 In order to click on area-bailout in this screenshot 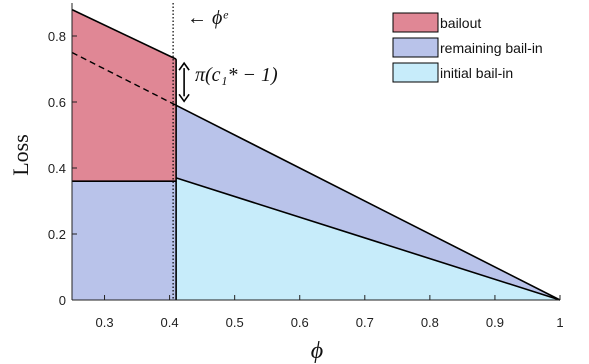, I will do `click(124, 95)`.